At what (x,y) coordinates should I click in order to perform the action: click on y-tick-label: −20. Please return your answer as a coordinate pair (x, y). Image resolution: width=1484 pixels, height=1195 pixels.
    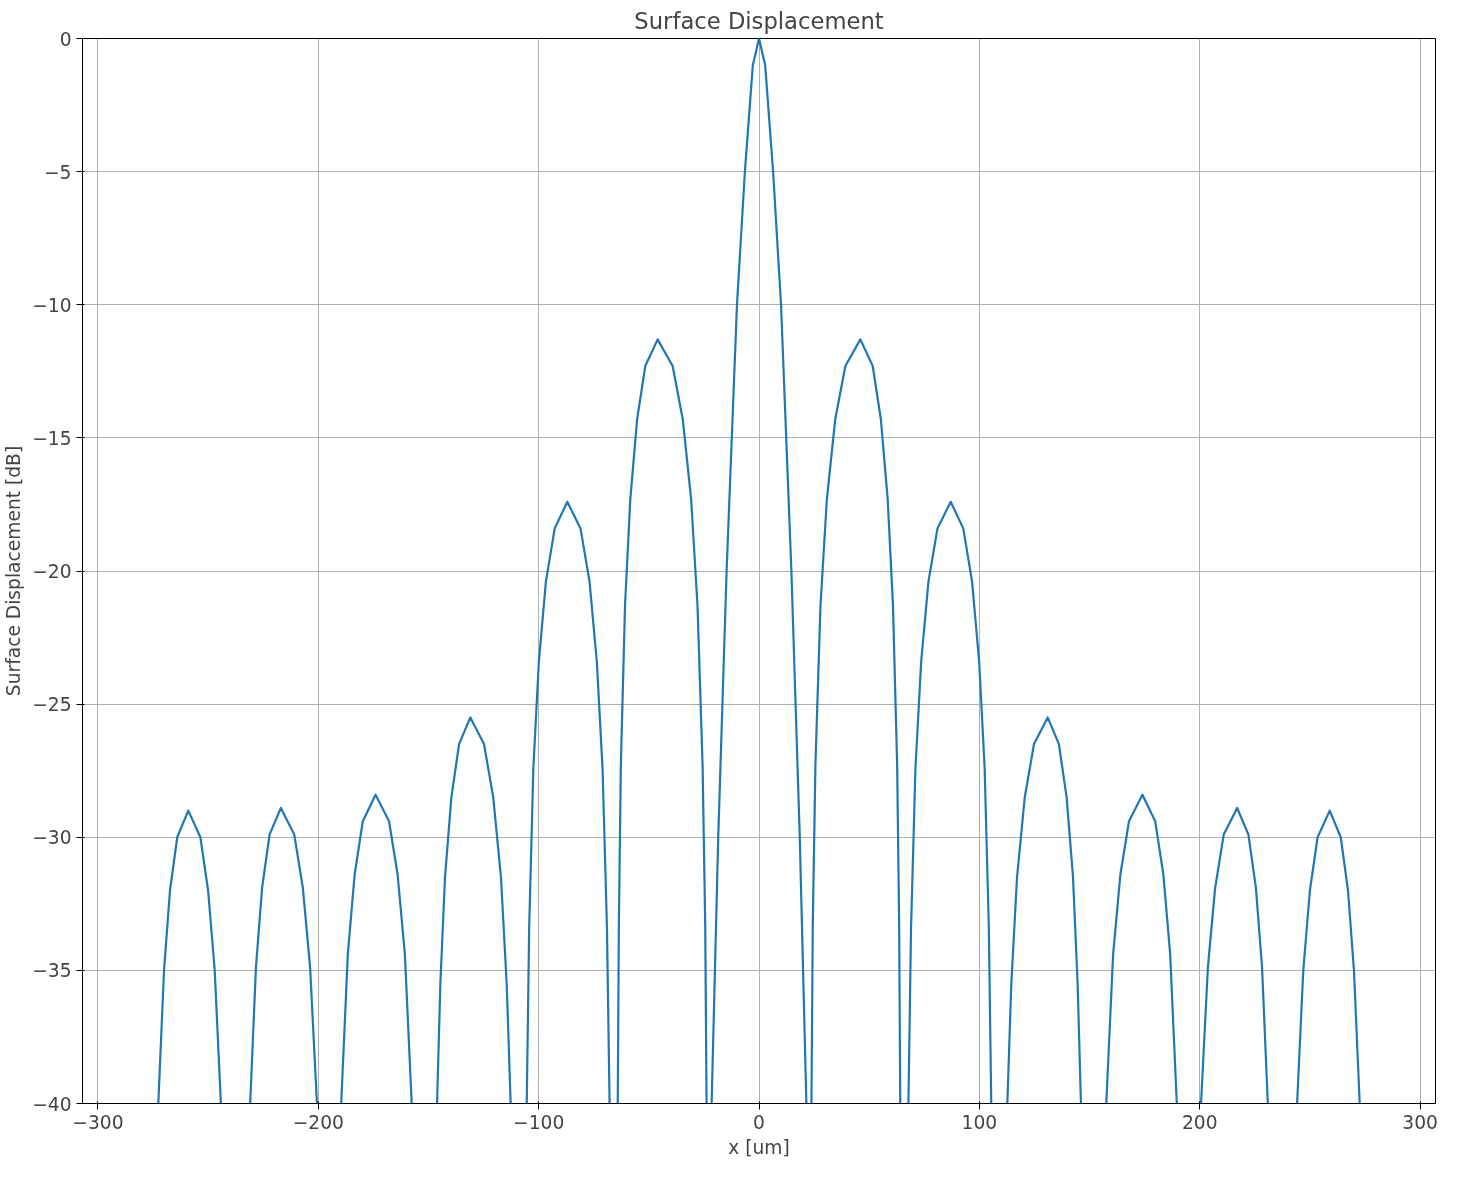
    Looking at the image, I should click on (52, 571).